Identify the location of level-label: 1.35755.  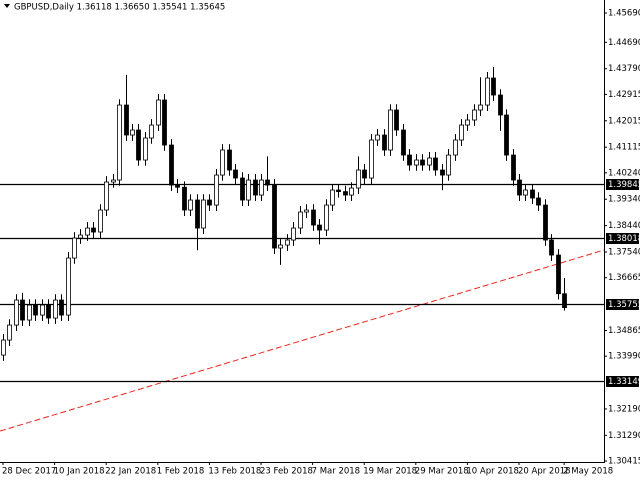
(624, 305).